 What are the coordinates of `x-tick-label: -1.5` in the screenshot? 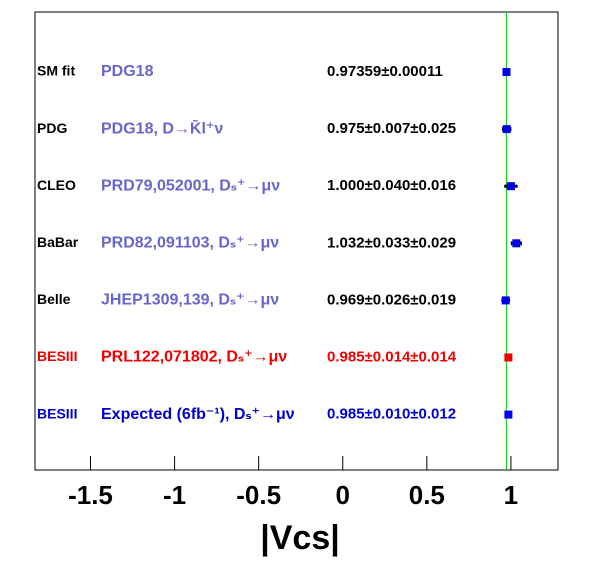 It's located at (90, 495).